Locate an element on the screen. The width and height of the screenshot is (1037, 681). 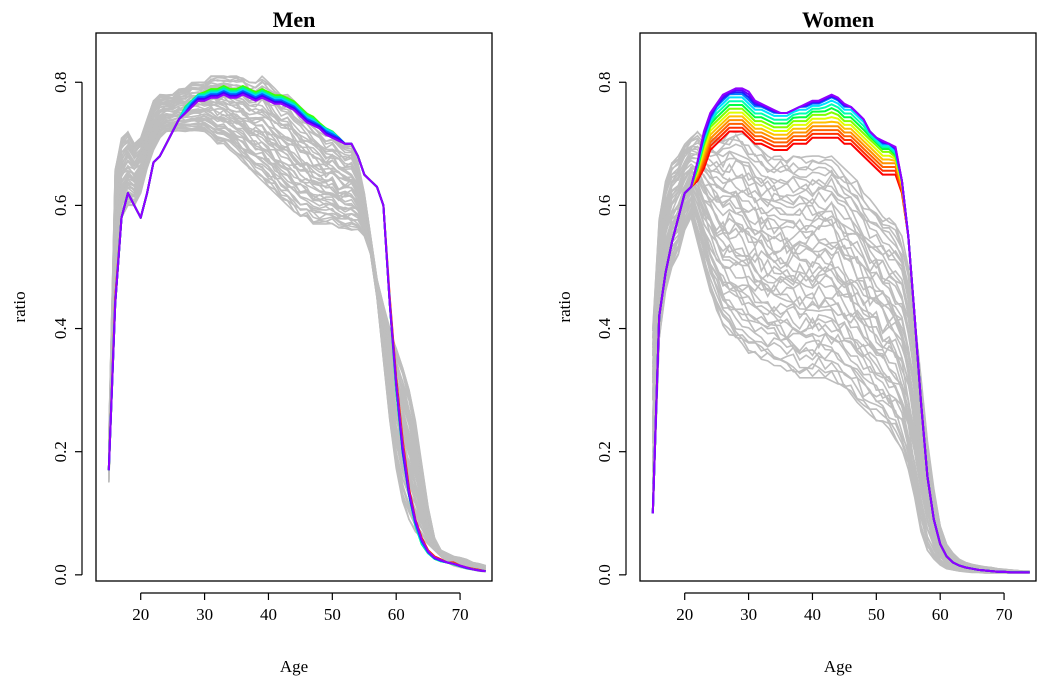
chart-title: Men is located at coordinates (294, 19).